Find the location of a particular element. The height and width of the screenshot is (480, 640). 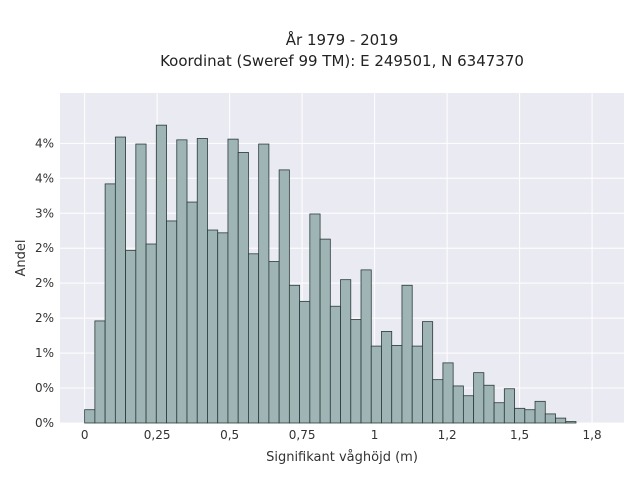

y-tick-labels: 0% 0% 1% 2% 2% 2% 3% 4% 4% is located at coordinates (44, 283).